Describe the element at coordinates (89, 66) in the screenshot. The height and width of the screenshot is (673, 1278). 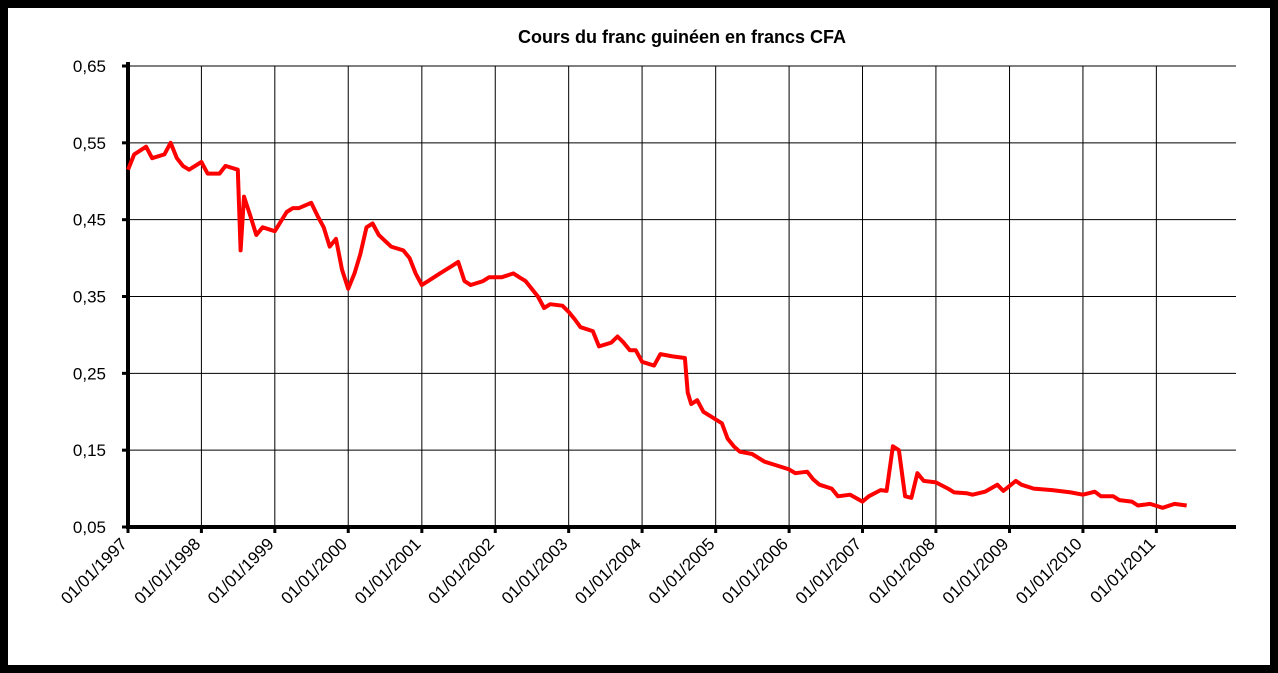
I see `y-tick-label: 0,65` at that location.